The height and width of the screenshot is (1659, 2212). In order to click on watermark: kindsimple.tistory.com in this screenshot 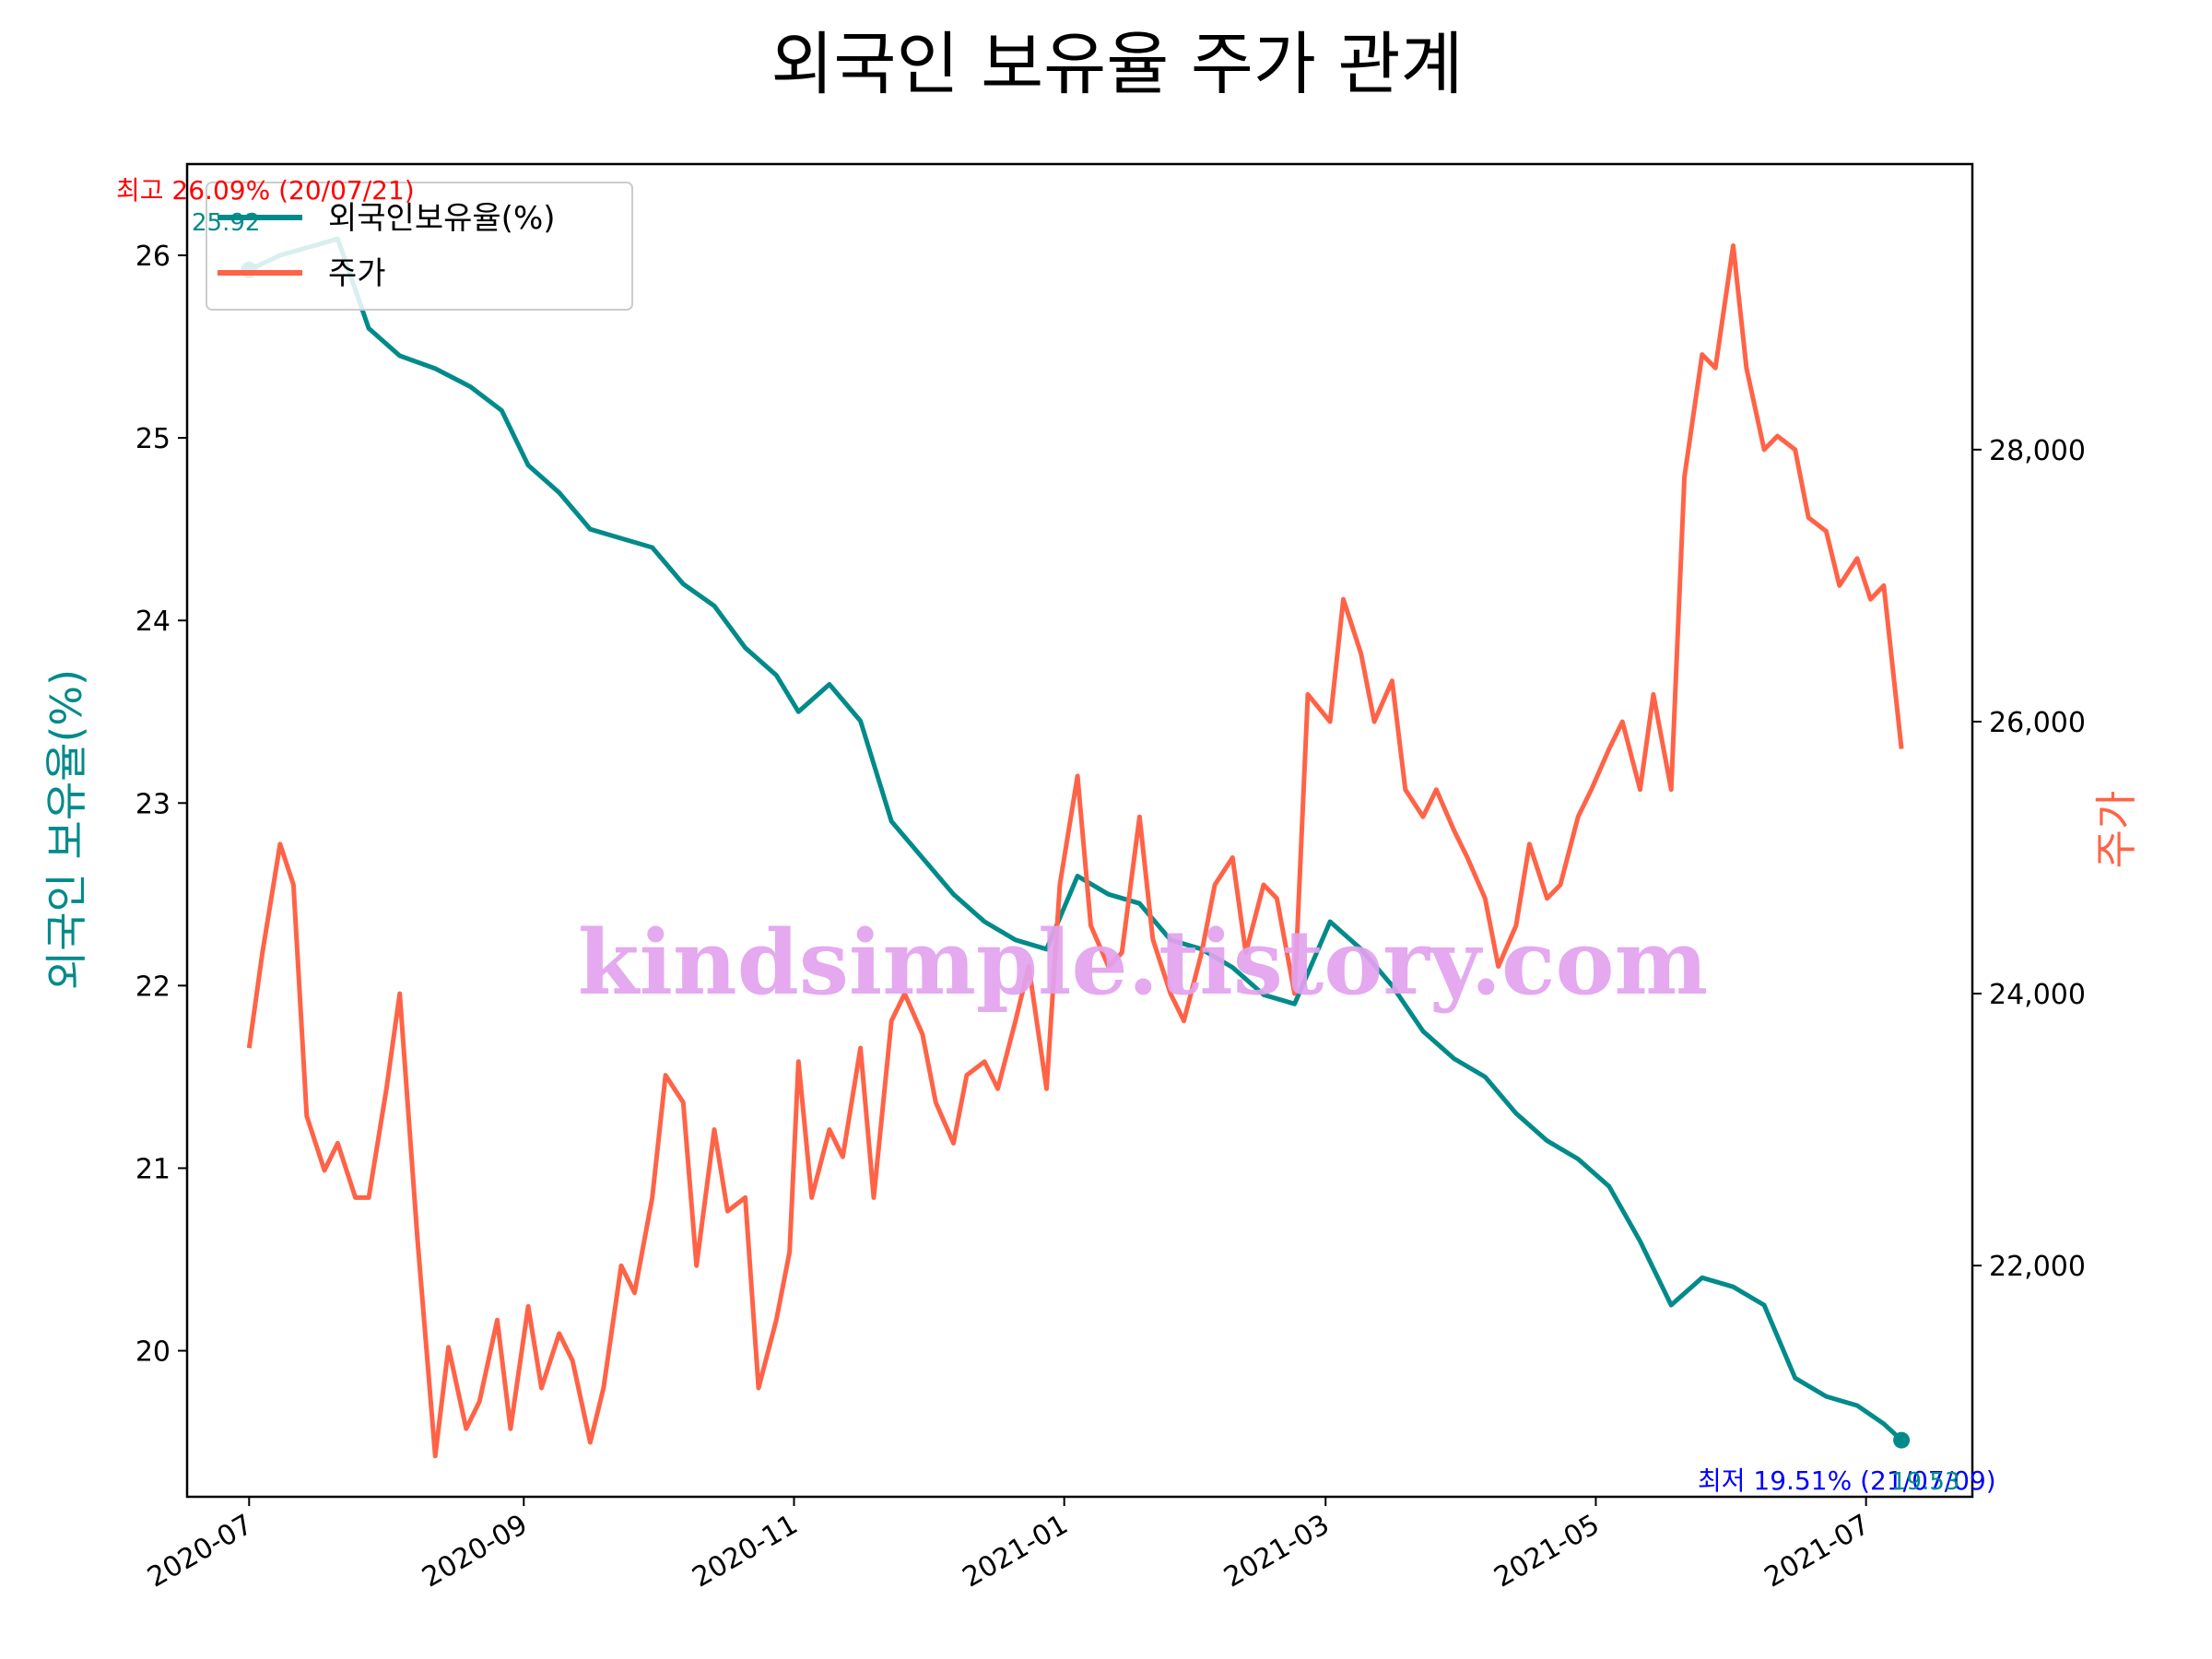, I will do `click(1143, 963)`.